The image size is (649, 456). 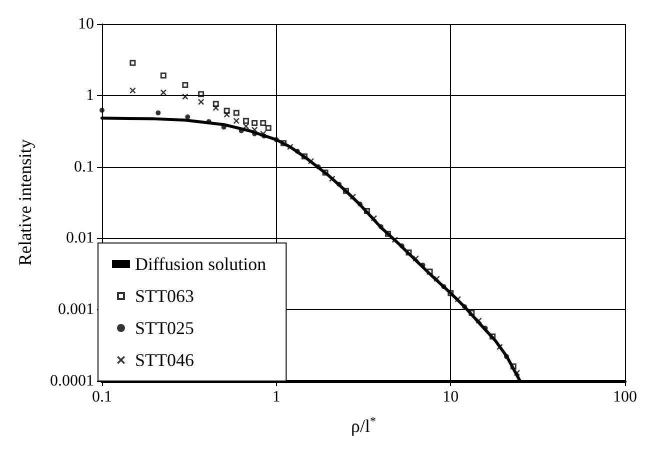 What do you see at coordinates (80, 238) in the screenshot?
I see `y-tick-label: 0.01` at bounding box center [80, 238].